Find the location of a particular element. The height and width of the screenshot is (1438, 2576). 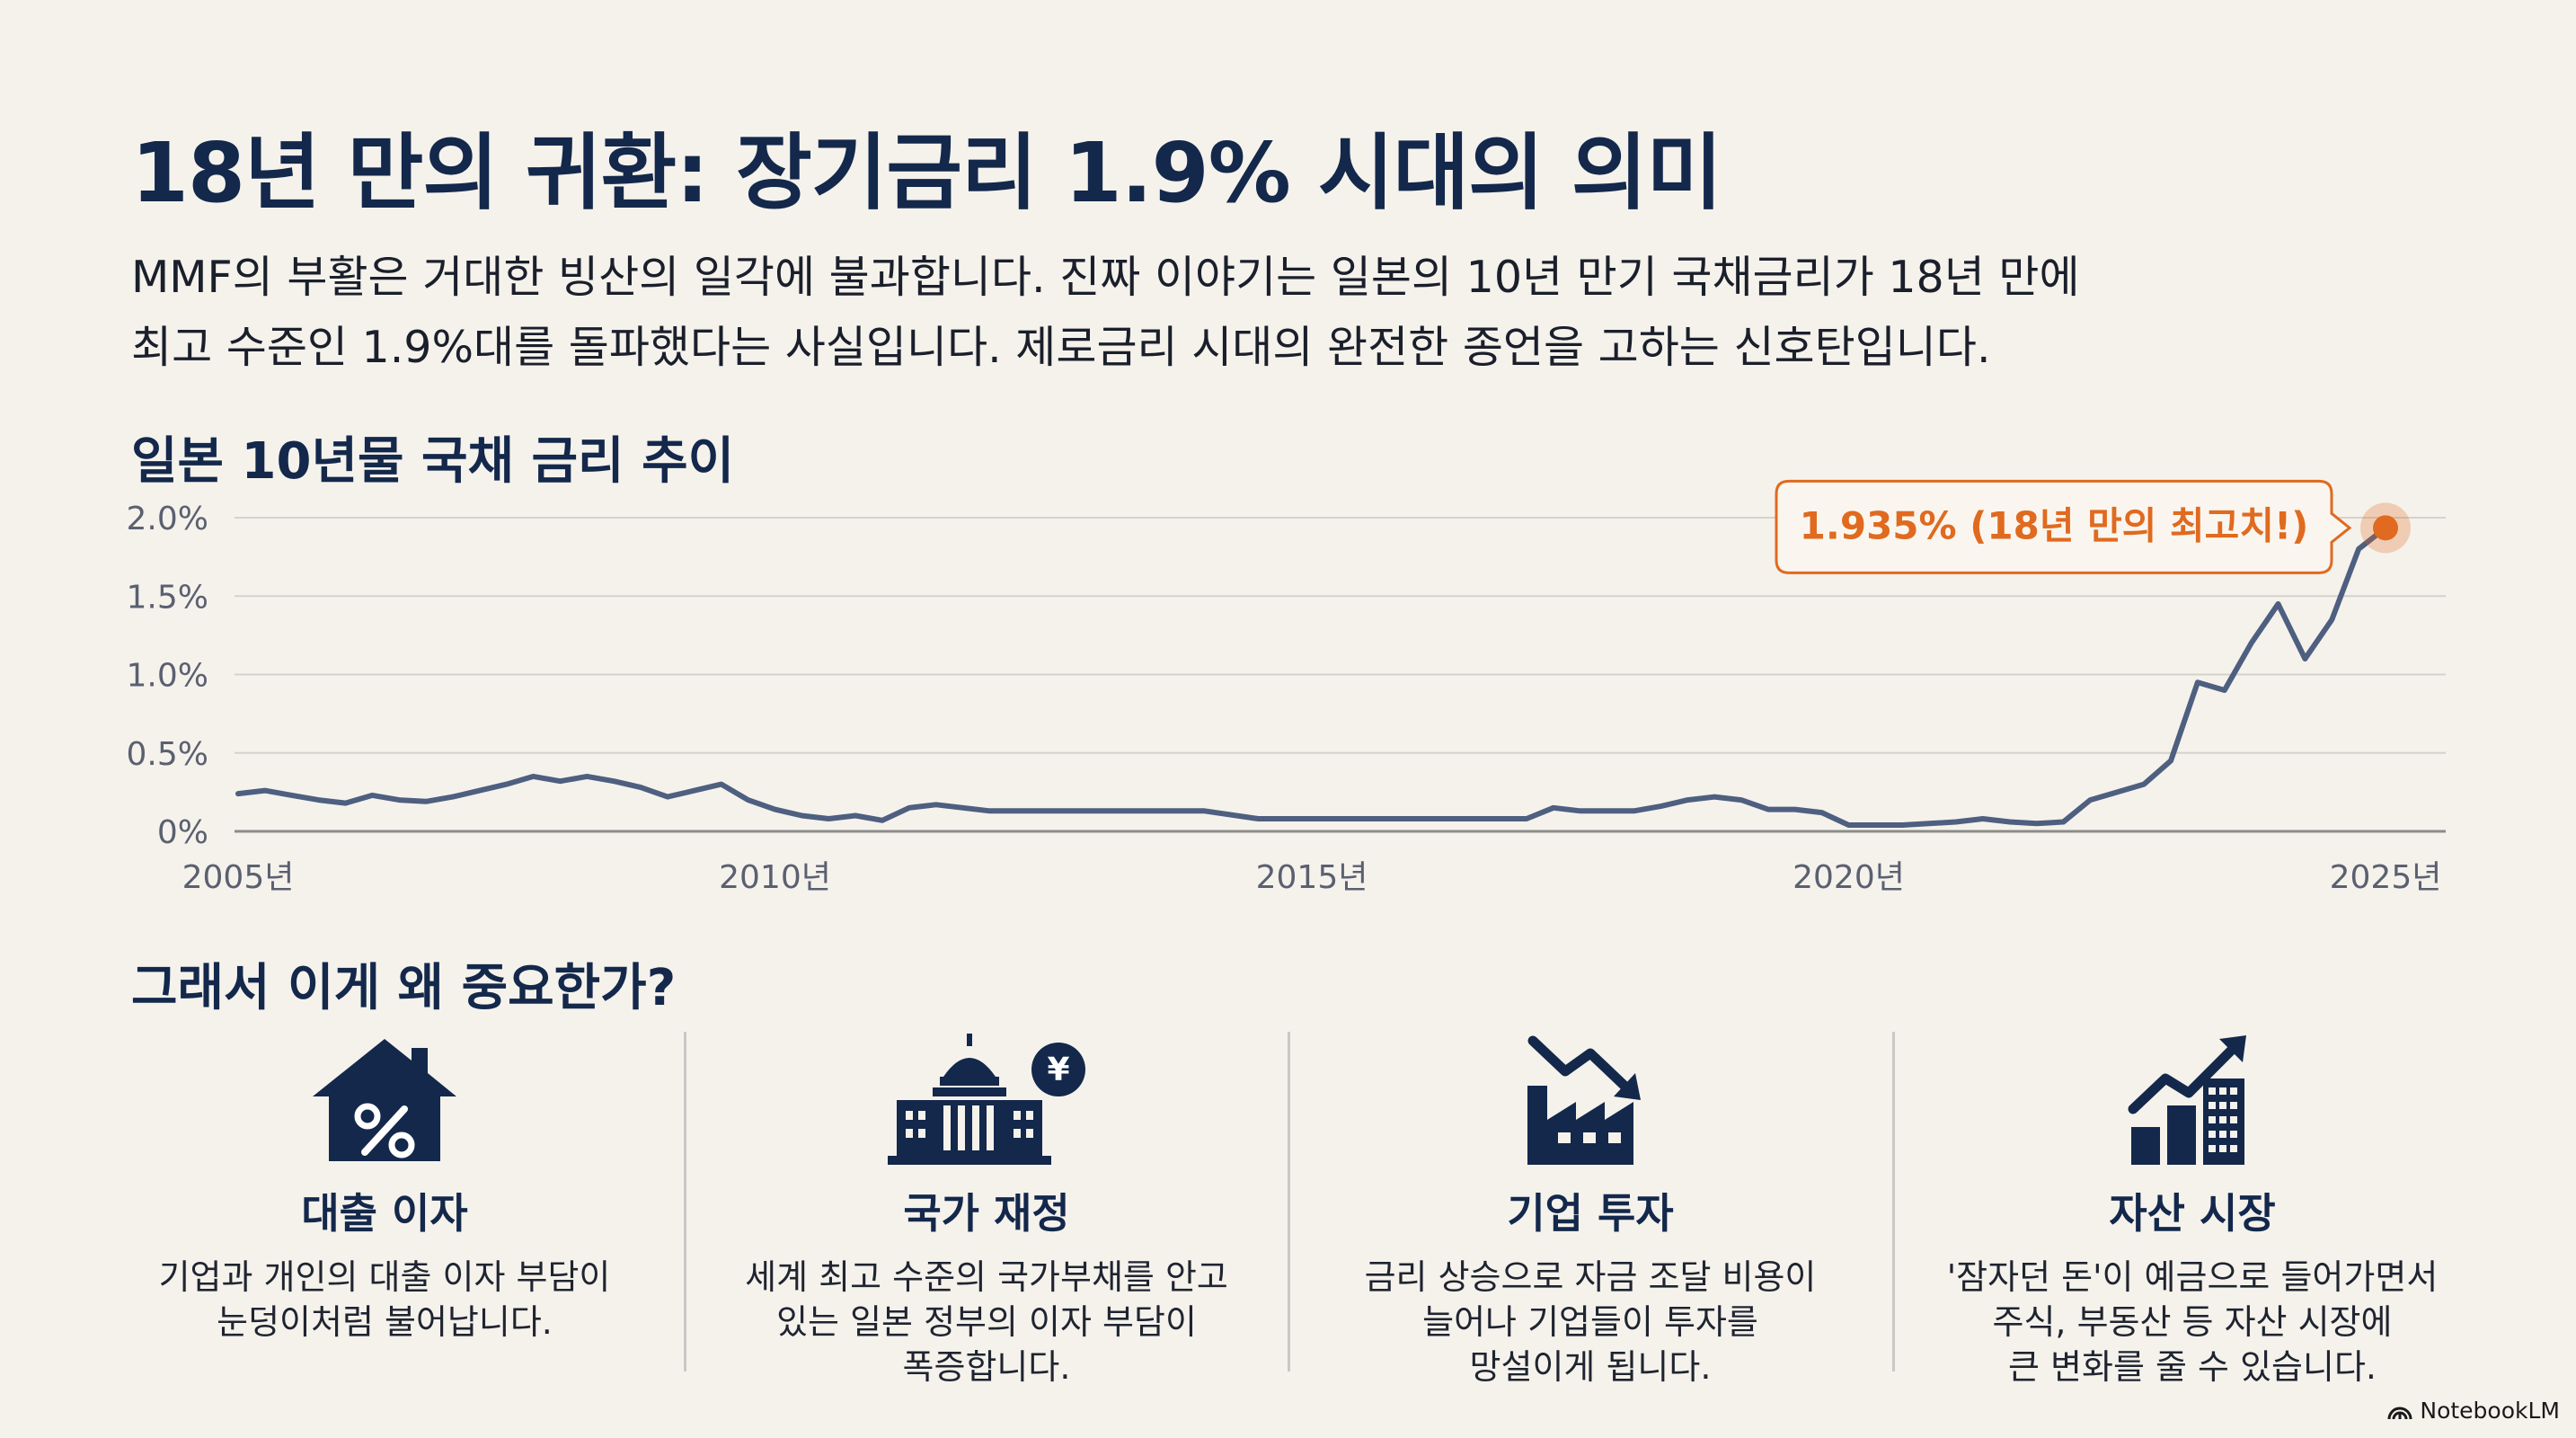

government-building-yen-icon: ¥ is located at coordinates (986, 1099).